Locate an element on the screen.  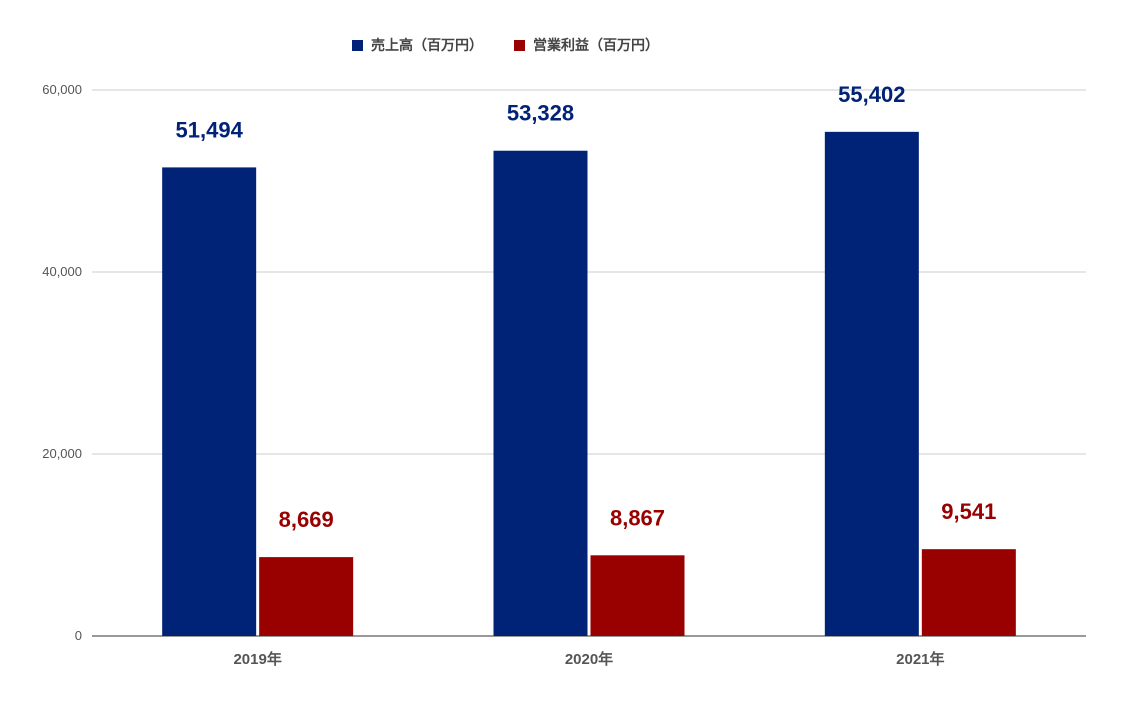
x-tick-label: 2019年 is located at coordinates (257, 659).